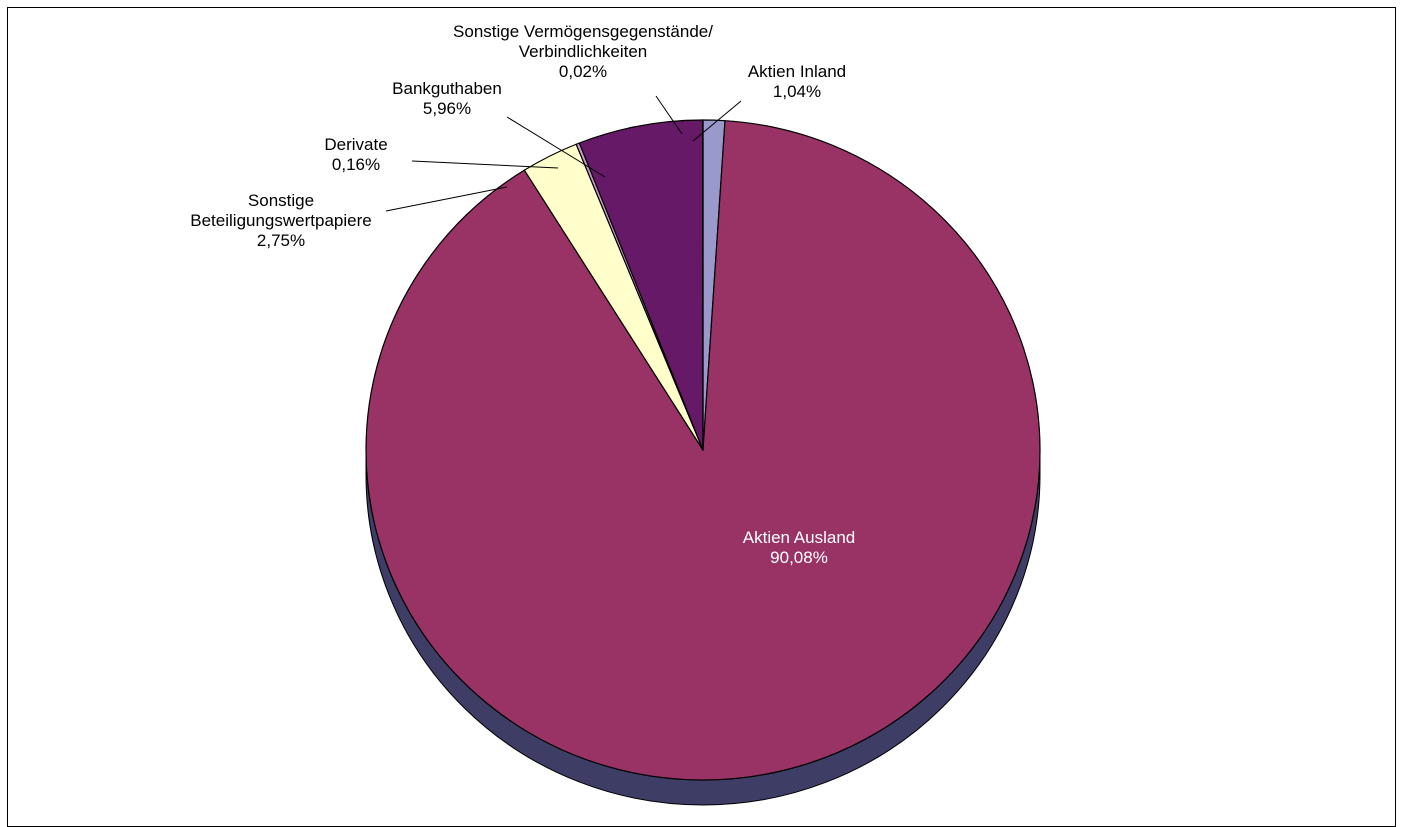 This screenshot has height=827, width=1402. What do you see at coordinates (797, 91) in the screenshot?
I see `slice-value-label: 1,04%` at bounding box center [797, 91].